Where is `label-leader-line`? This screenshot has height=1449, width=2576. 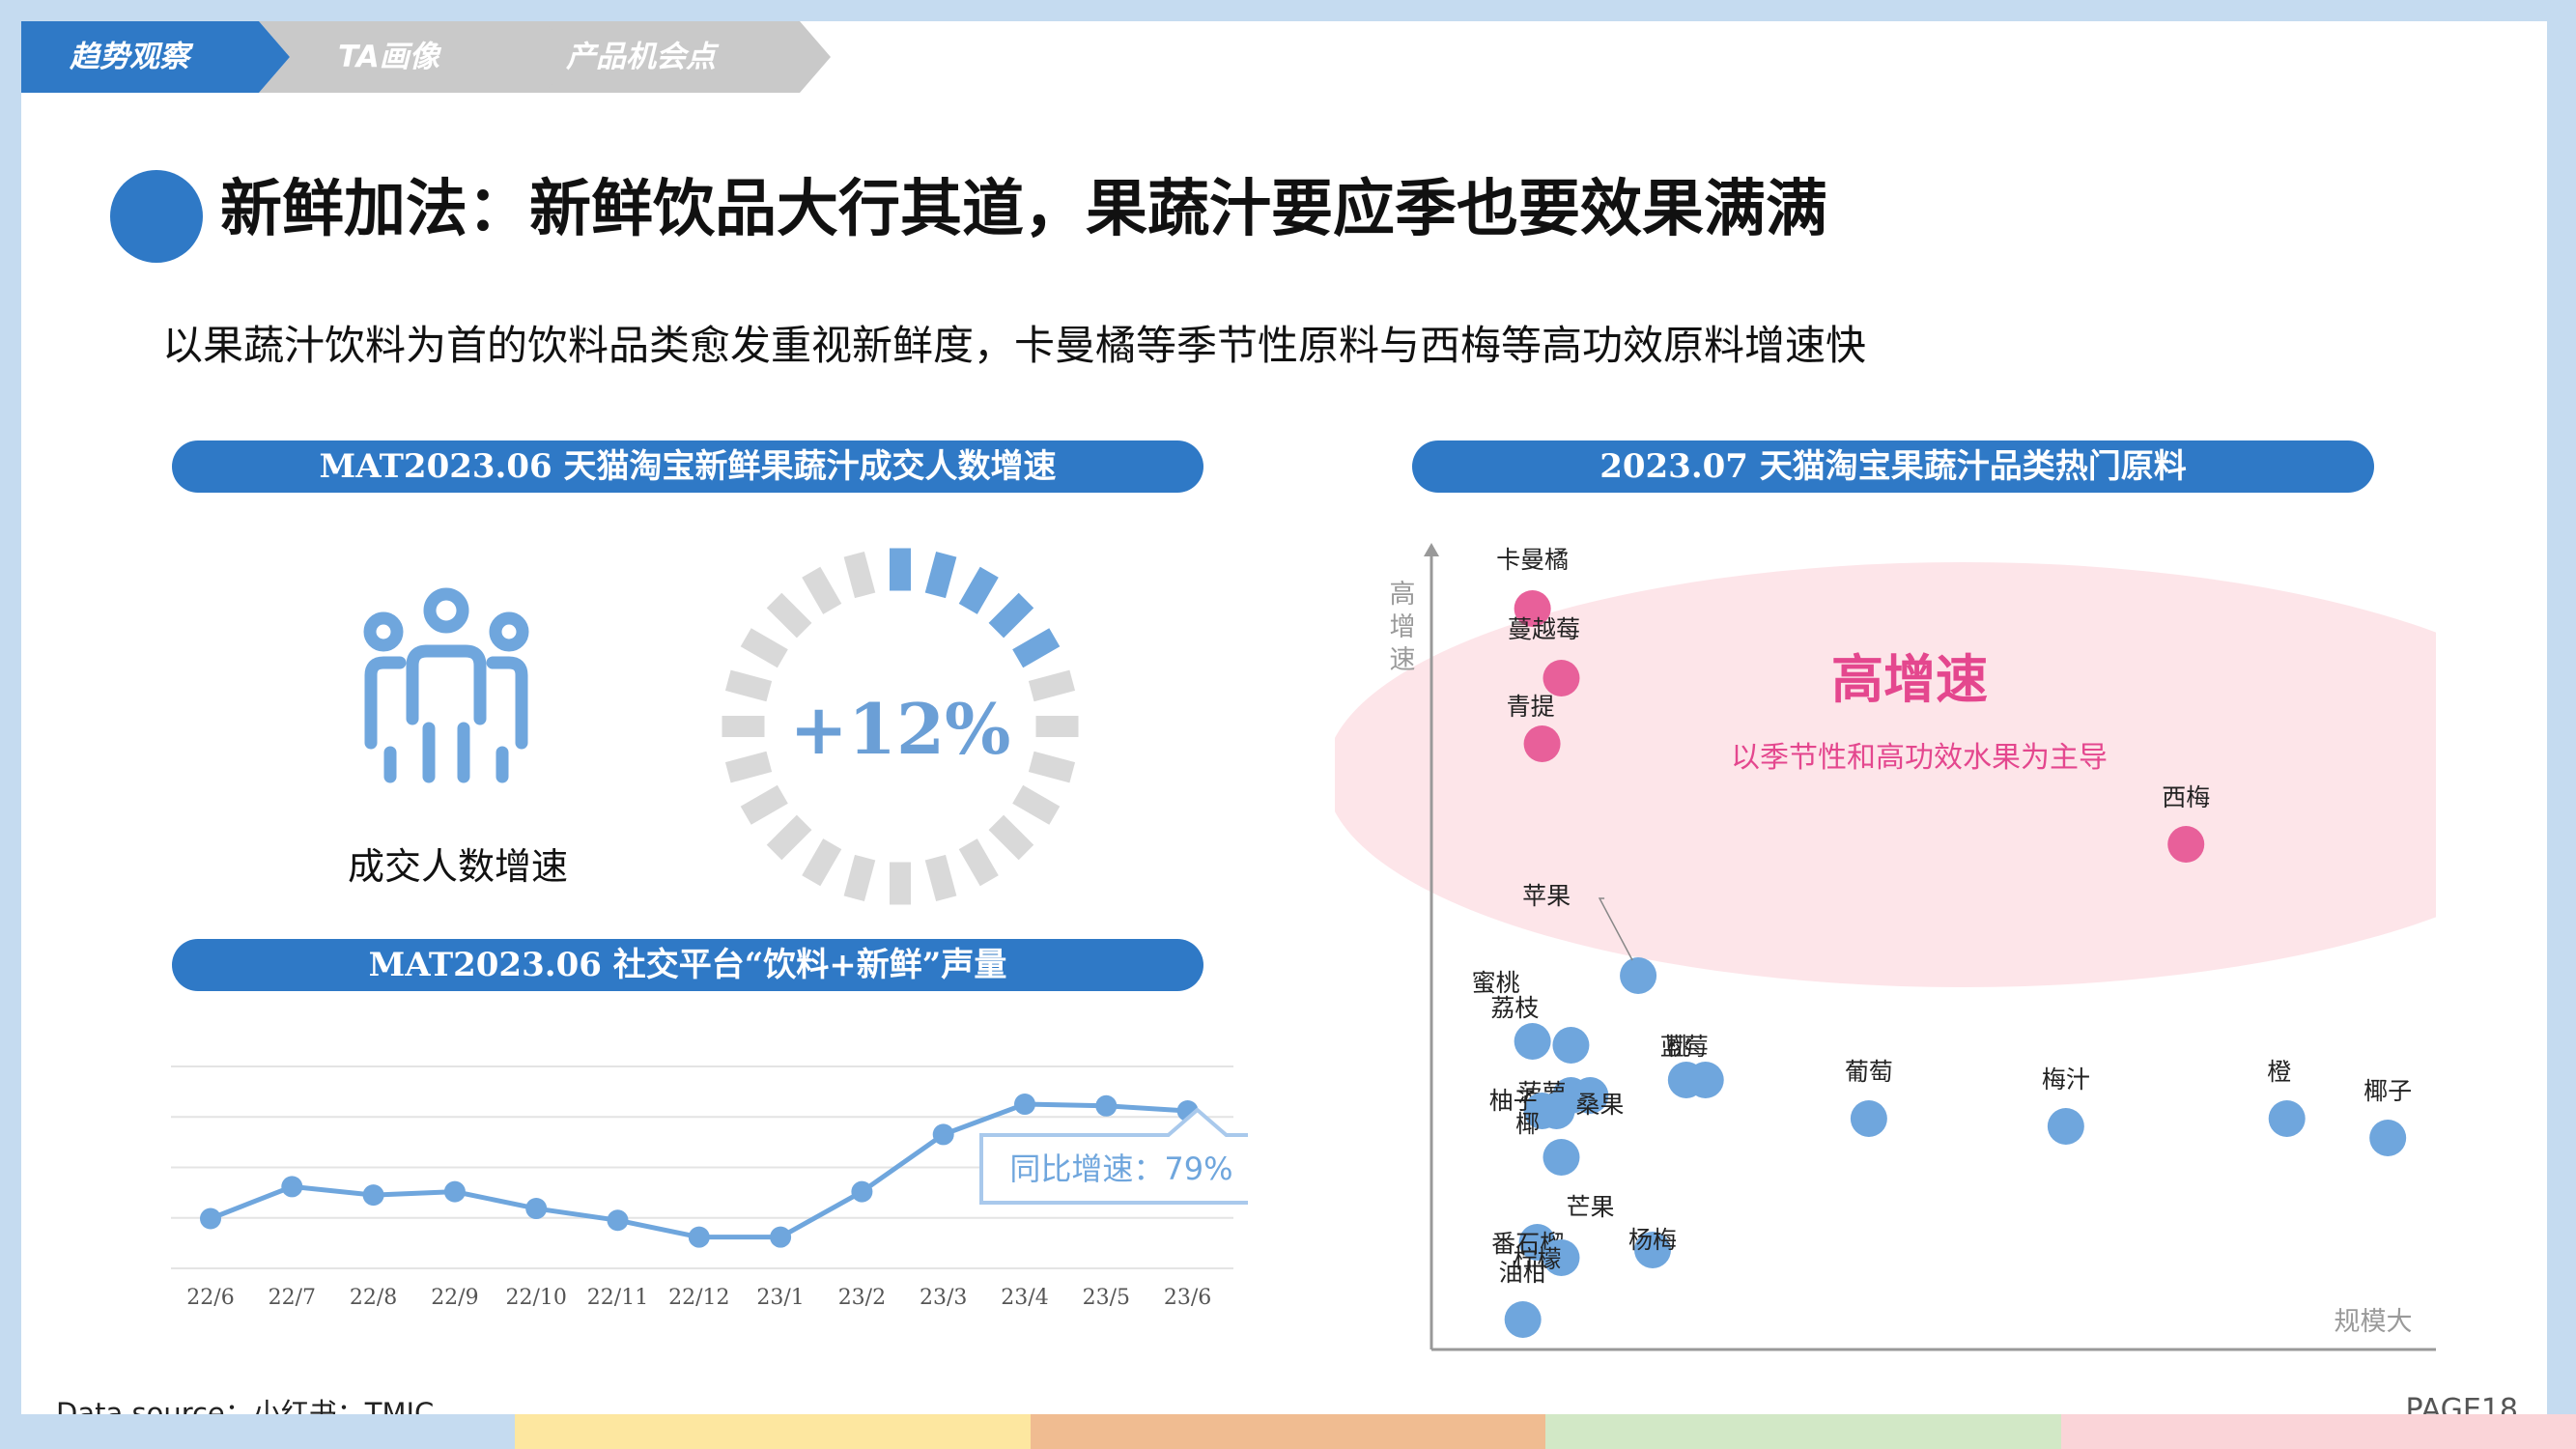
label-leader-line is located at coordinates (1615, 929).